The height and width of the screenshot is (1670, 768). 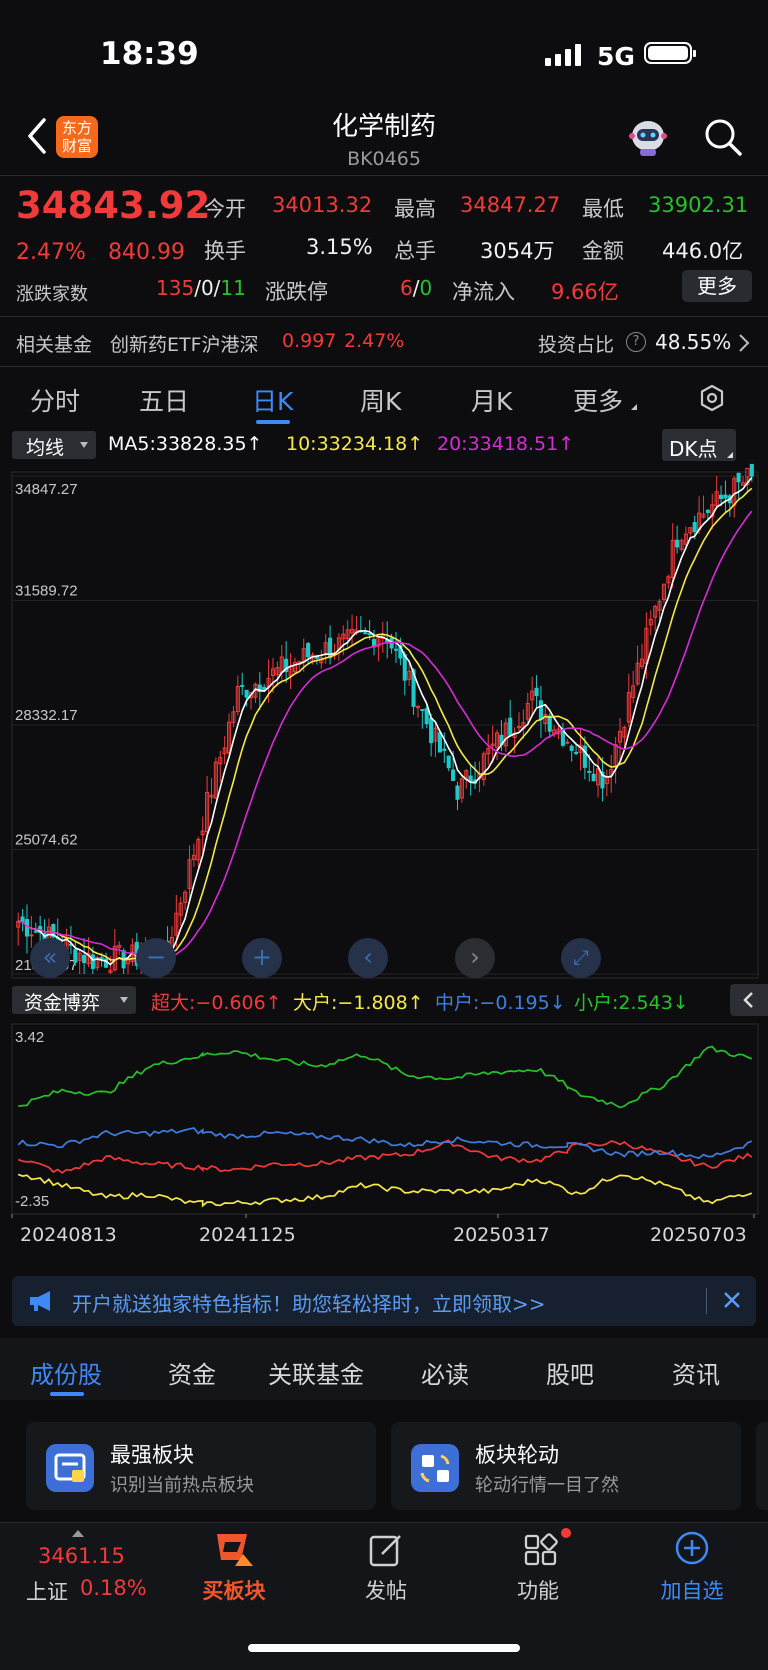 What do you see at coordinates (517, 251) in the screenshot?
I see `volume-value: 3054万` at bounding box center [517, 251].